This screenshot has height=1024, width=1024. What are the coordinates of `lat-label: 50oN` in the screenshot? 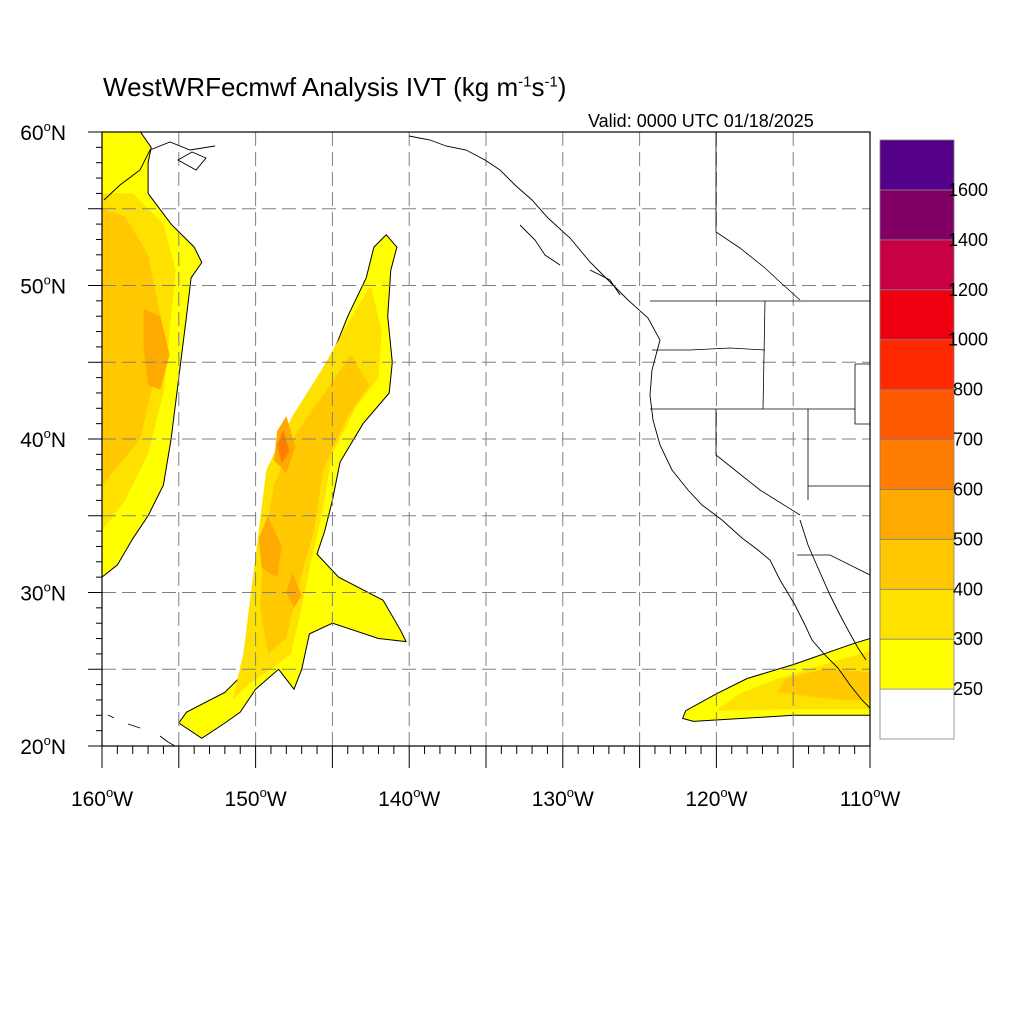 It's located at (43, 286).